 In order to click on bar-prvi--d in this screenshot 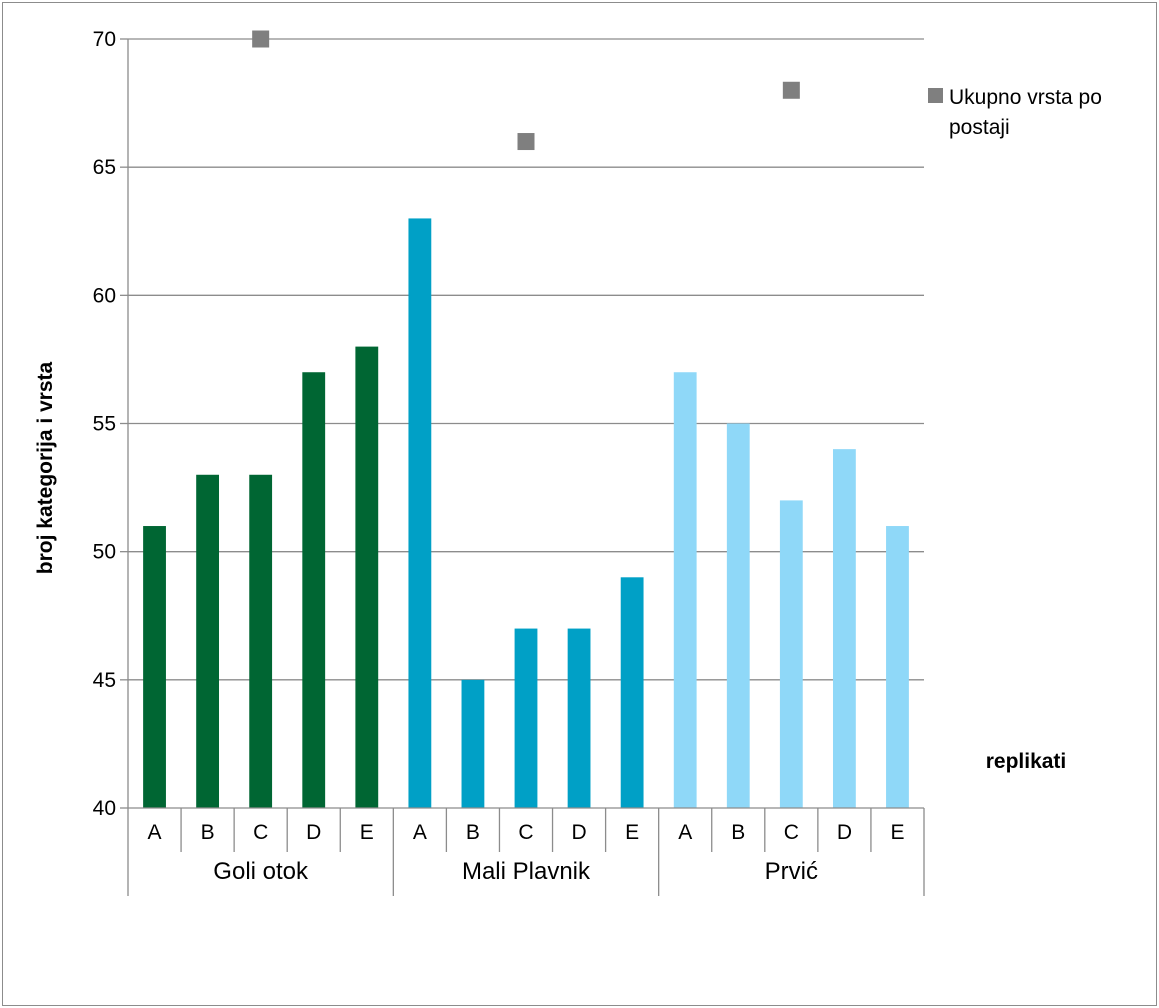, I will do `click(844, 628)`.